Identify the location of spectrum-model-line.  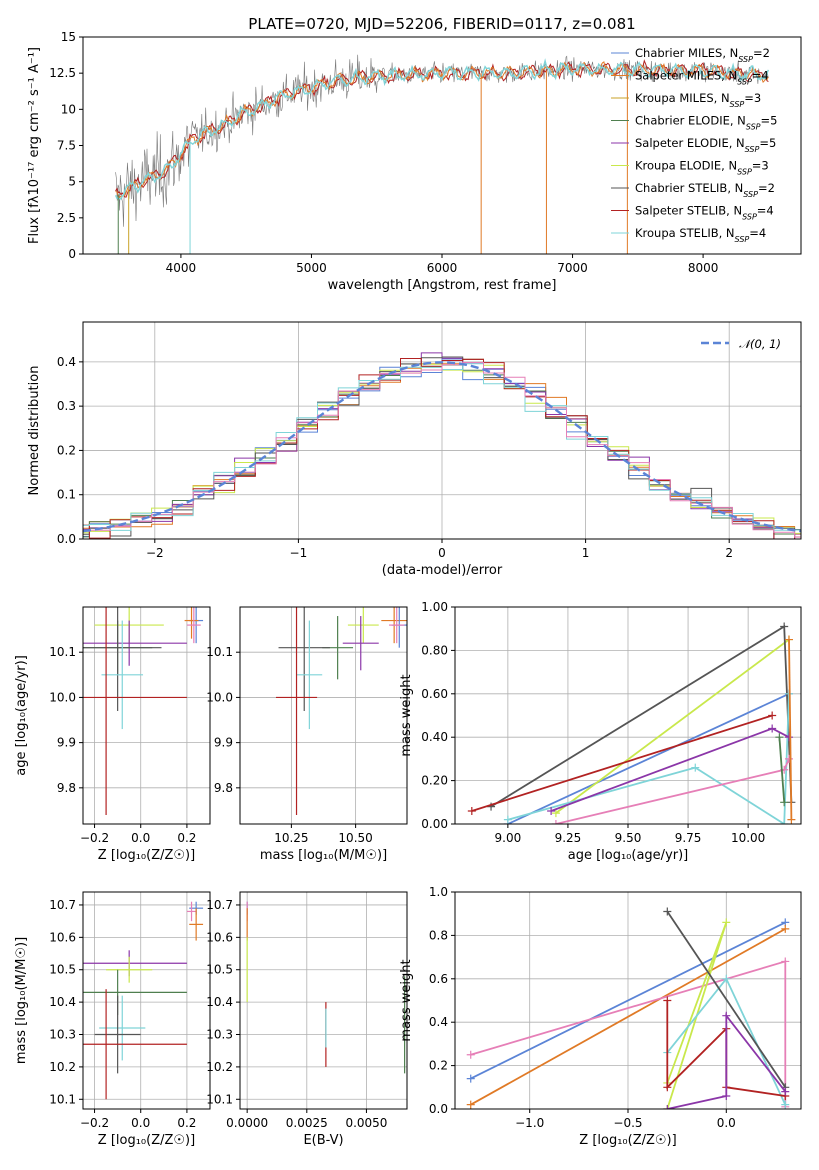
(442, 129).